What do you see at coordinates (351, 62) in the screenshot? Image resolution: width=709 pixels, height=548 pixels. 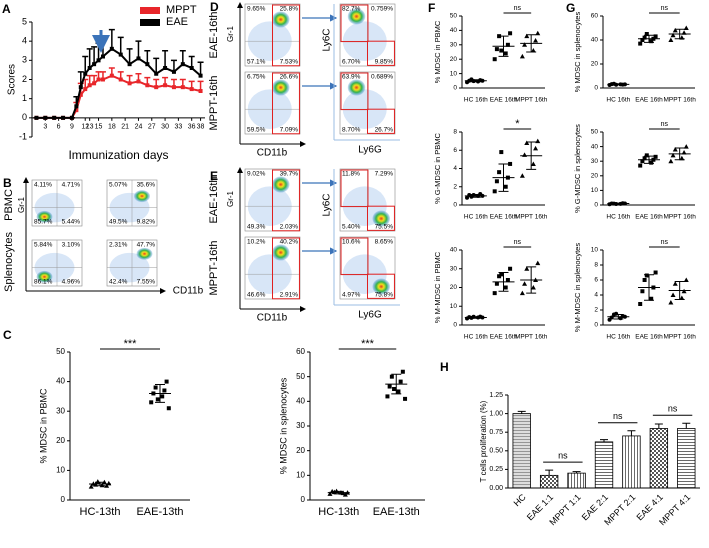 I see `quadrant-percent: 6.70%` at bounding box center [351, 62].